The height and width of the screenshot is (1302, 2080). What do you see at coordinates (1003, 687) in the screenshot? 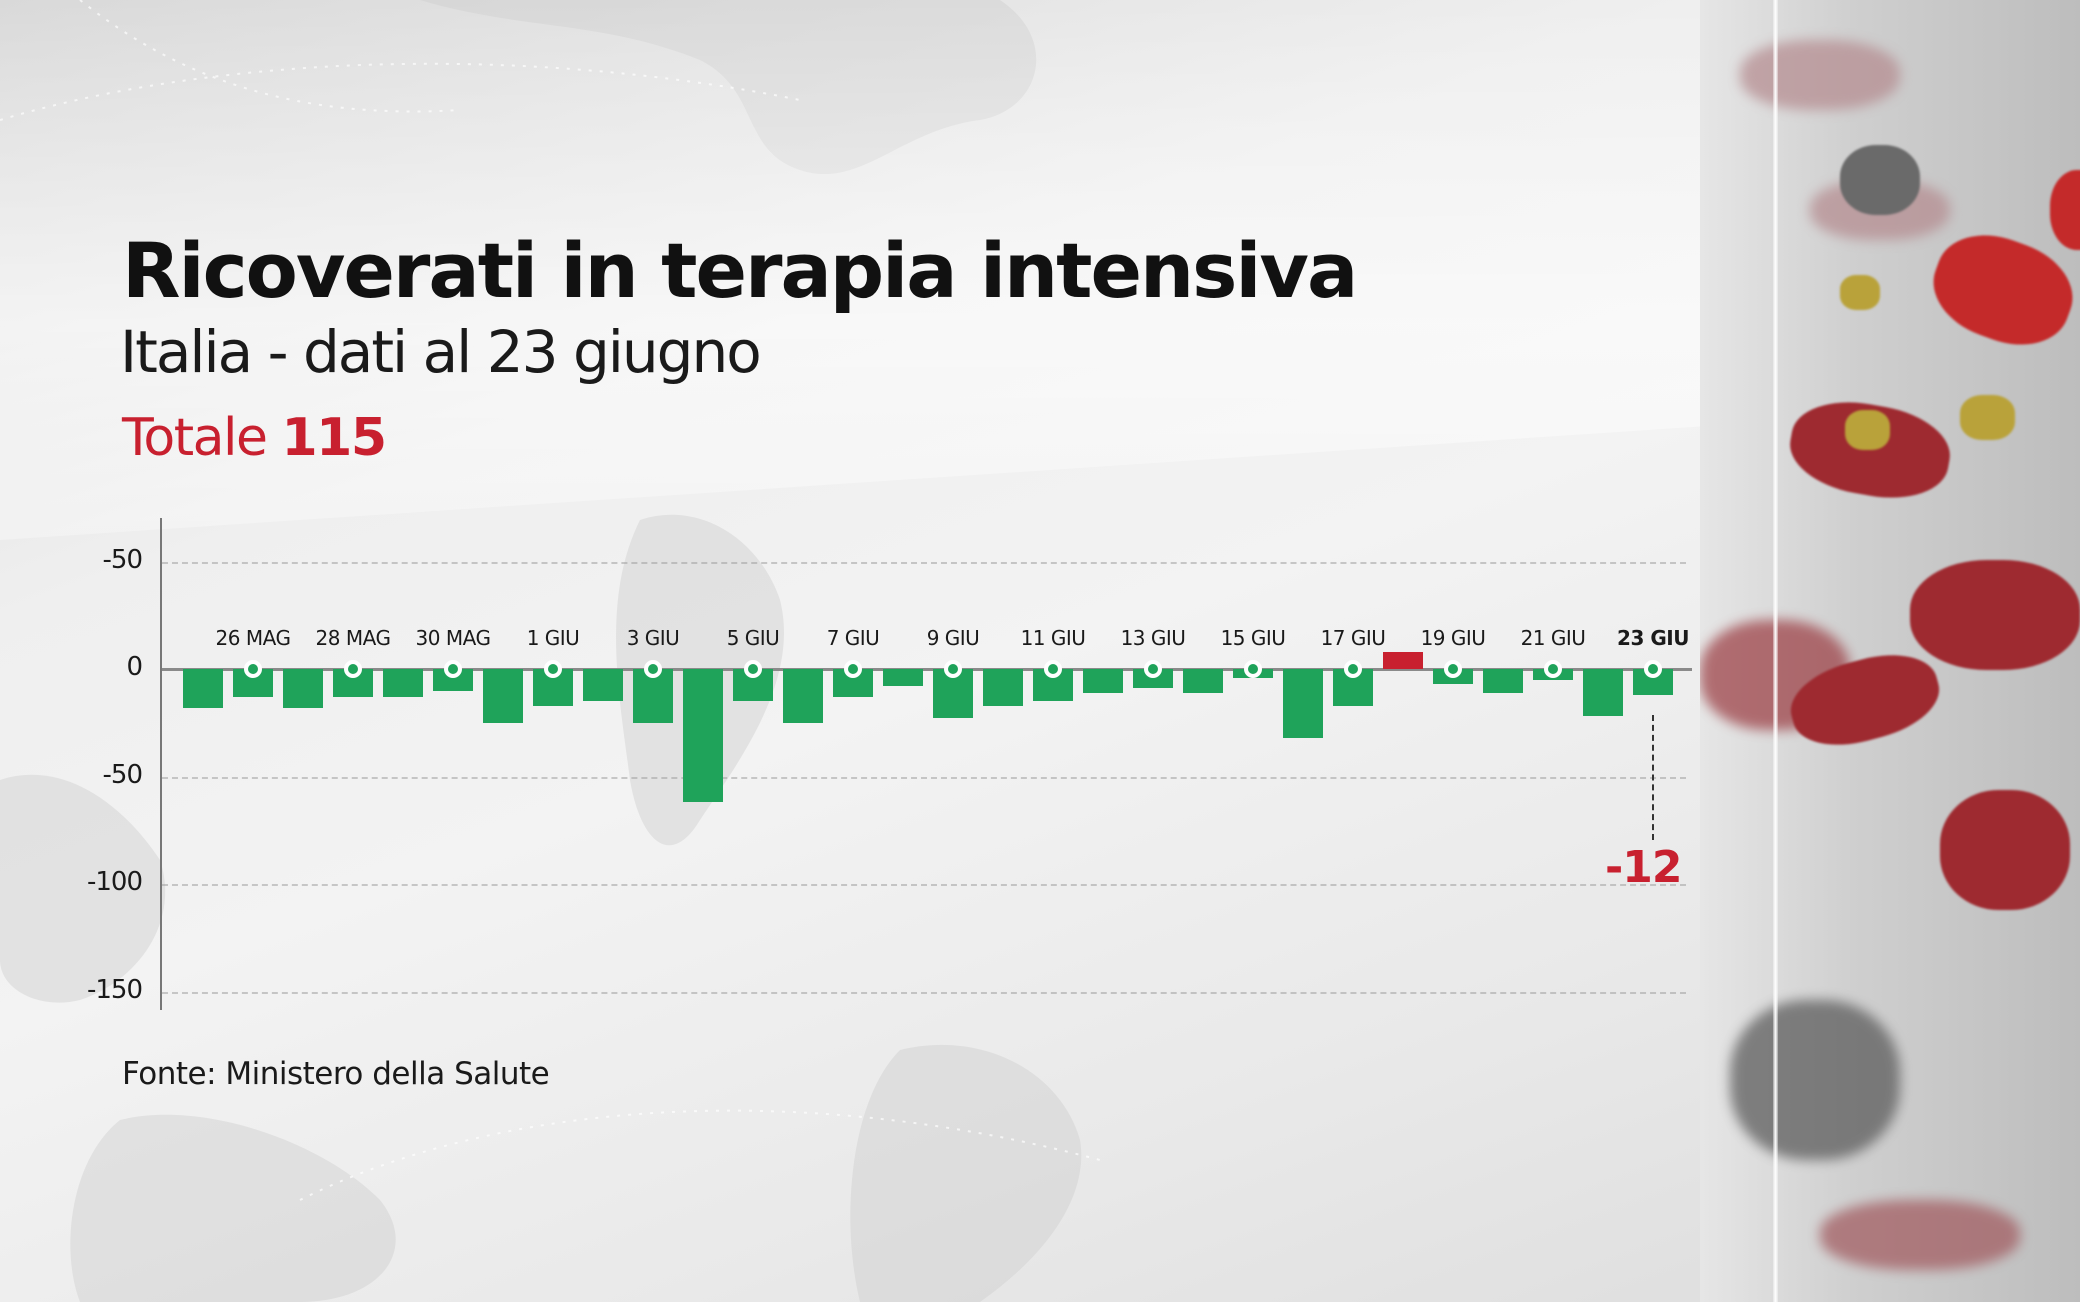
I see `bar-10-giu` at bounding box center [1003, 687].